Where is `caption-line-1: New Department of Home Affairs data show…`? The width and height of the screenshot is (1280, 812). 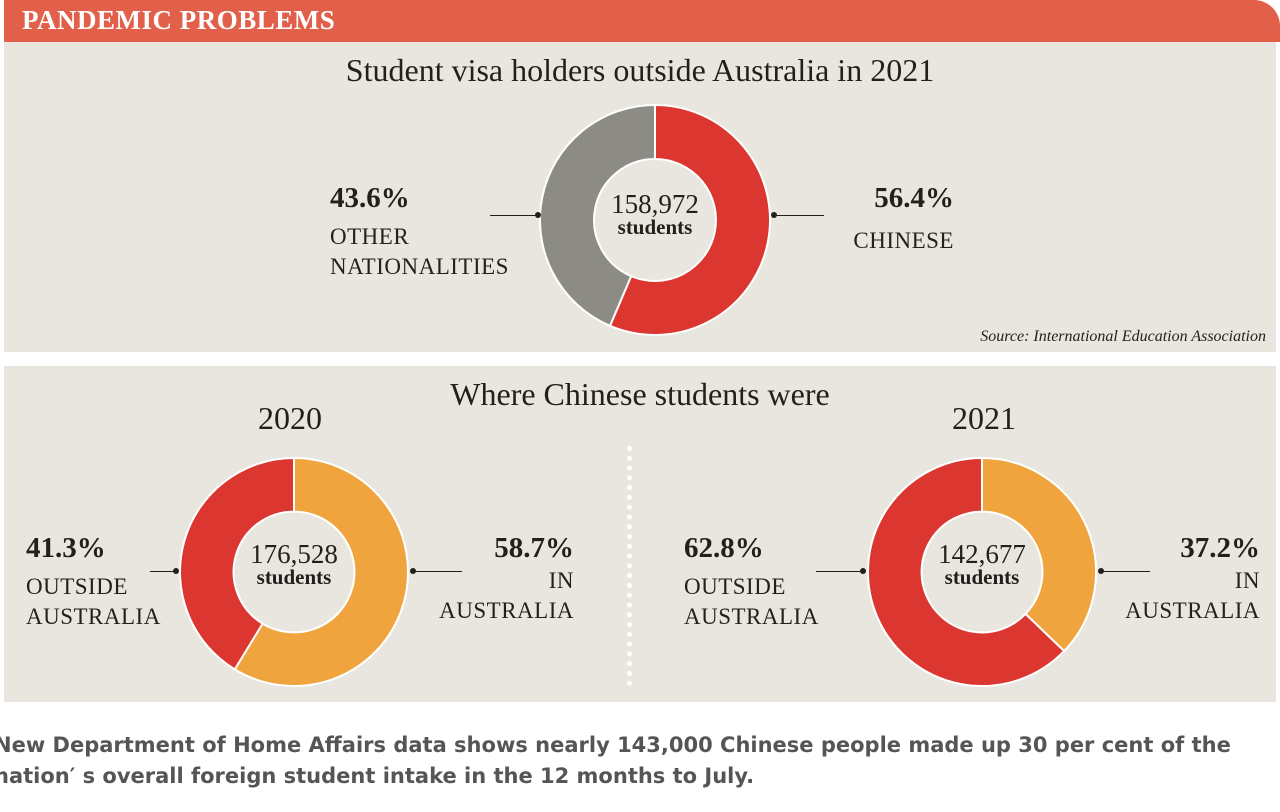
caption-line-1: New Department of Home Affairs data show… is located at coordinates (615, 745).